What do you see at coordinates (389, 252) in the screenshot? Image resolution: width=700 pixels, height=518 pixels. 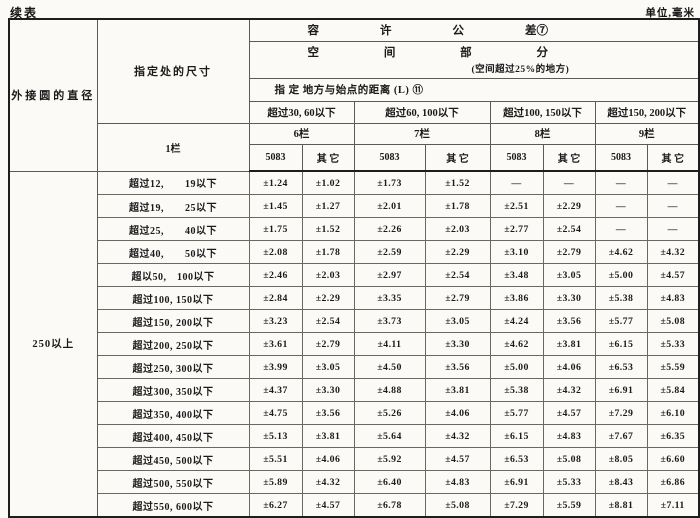 I see `tolerance-value-cell: ±2.59` at bounding box center [389, 252].